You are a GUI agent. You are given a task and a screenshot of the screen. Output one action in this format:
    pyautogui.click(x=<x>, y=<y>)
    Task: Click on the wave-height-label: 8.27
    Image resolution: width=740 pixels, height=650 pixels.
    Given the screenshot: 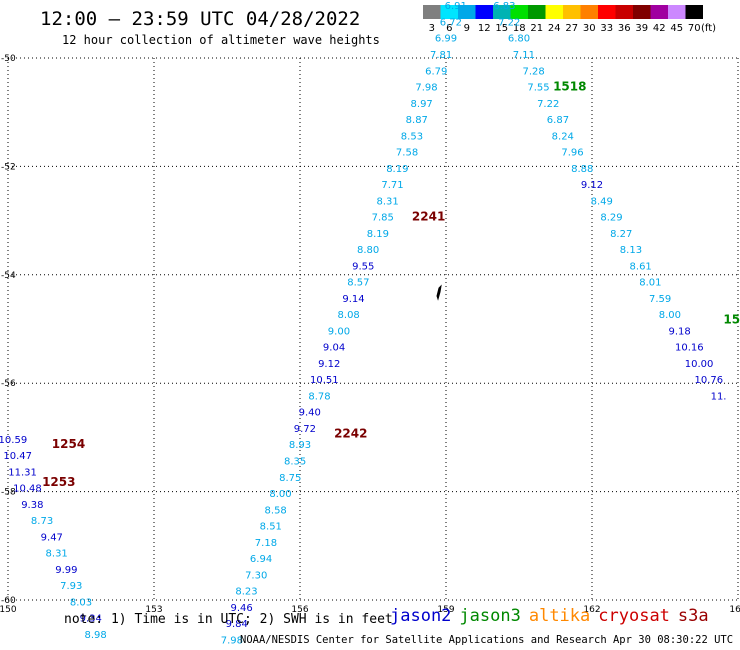 What is the action you would take?
    pyautogui.click(x=621, y=234)
    